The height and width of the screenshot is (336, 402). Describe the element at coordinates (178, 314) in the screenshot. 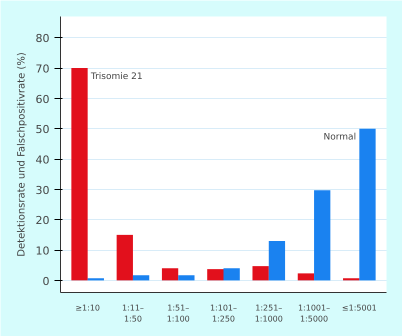

I see `x-tick-label: 1:51– 1:100` at that location.